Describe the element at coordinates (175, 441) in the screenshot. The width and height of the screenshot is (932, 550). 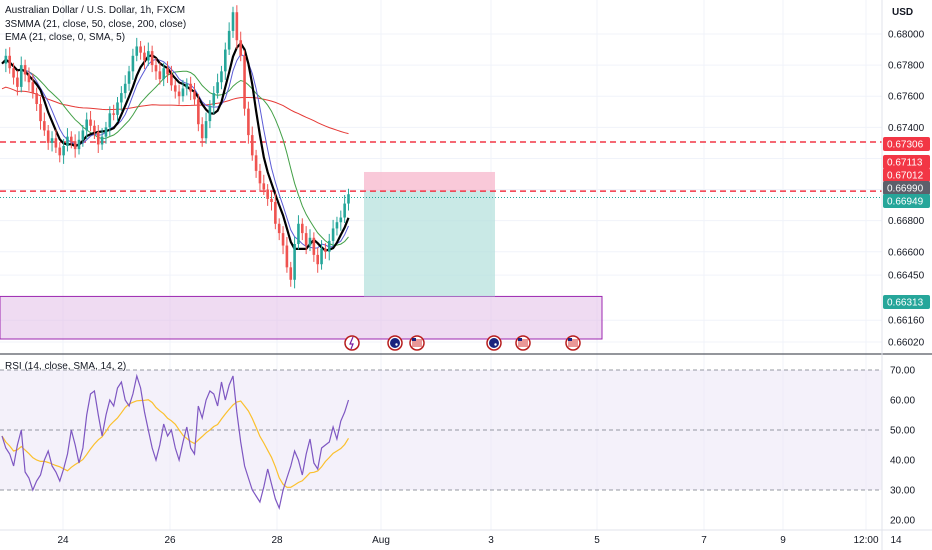
I see `rsi-line` at that location.